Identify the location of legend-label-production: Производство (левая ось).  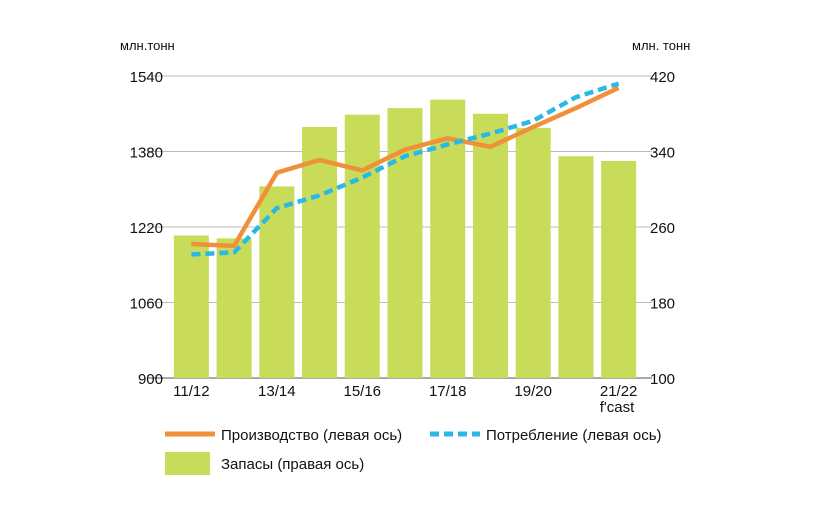
(311, 435).